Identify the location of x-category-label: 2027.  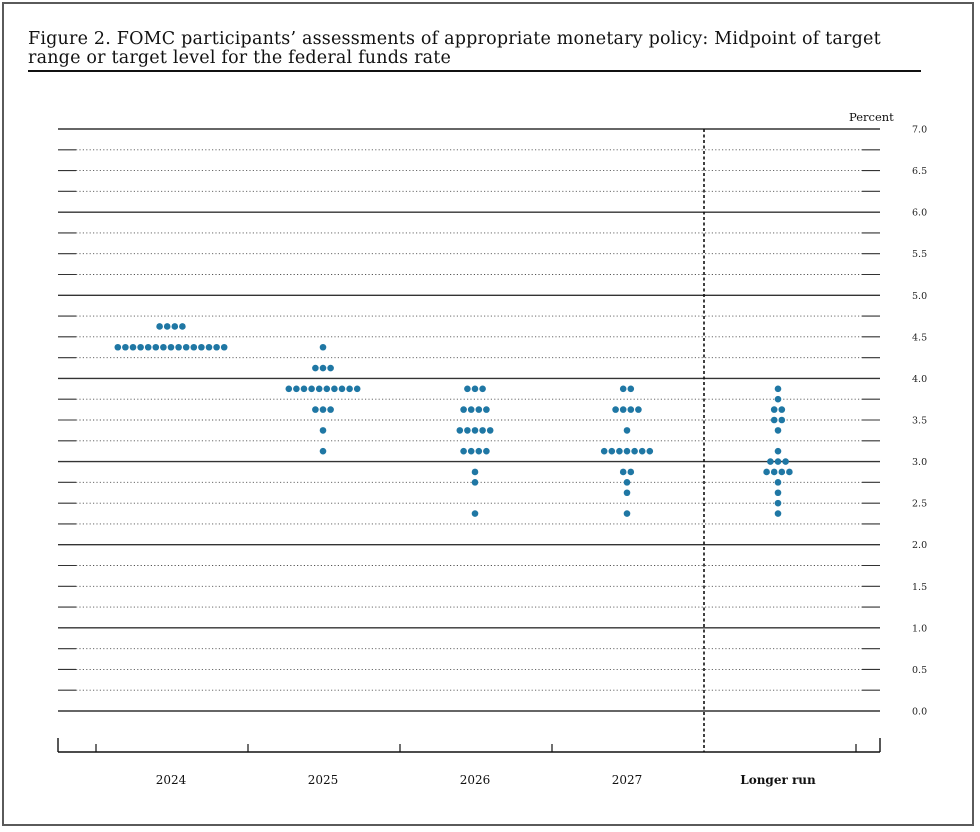
(627, 780).